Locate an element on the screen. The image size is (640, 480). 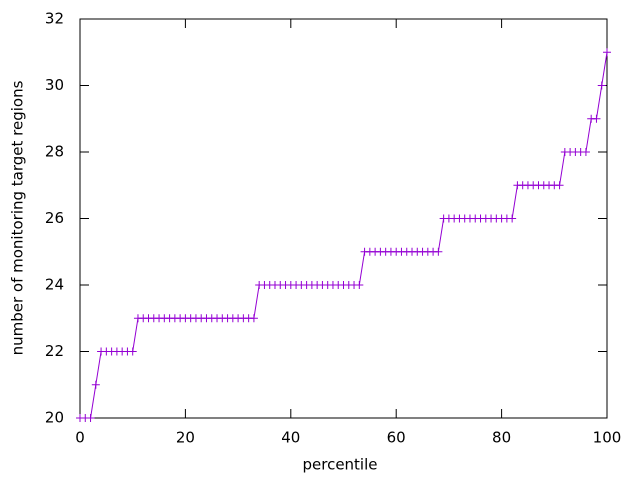
y-tick-label: 22 is located at coordinates (54, 351).